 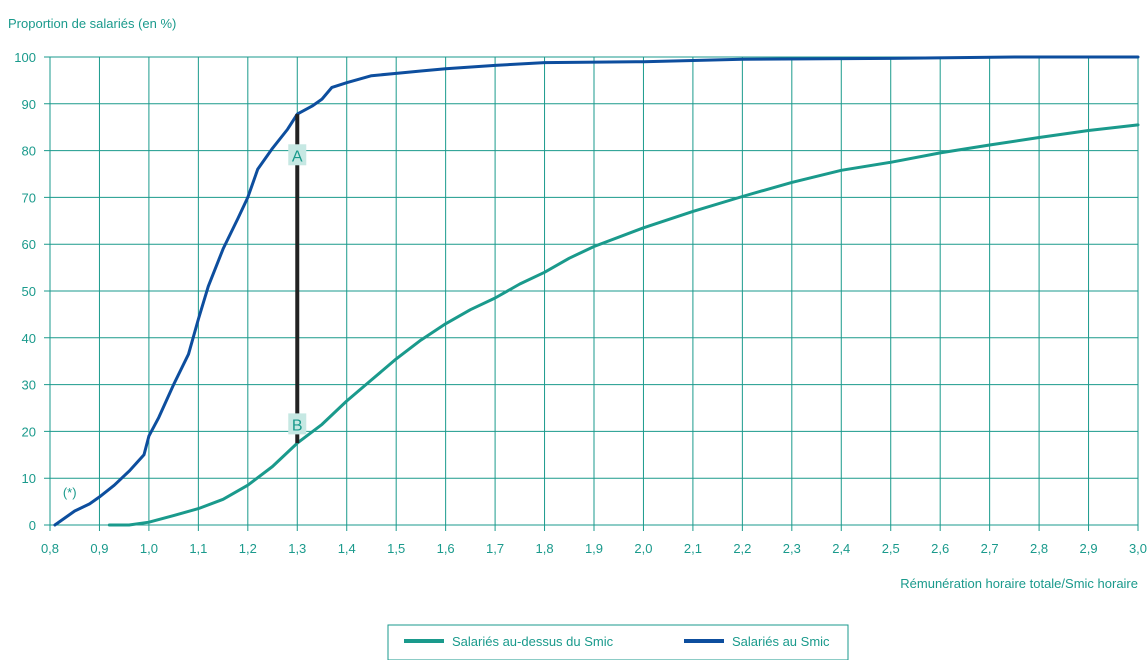 What do you see at coordinates (792, 548) in the screenshot?
I see `x-tick-label: 2,3` at bounding box center [792, 548].